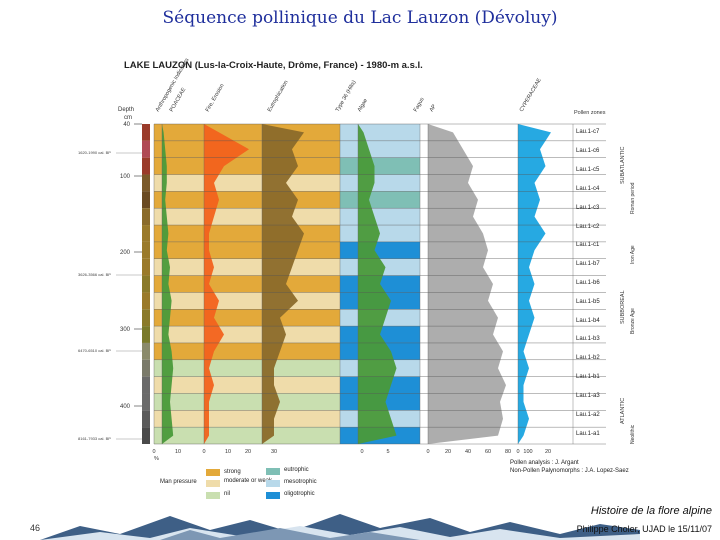 This screenshot has height=540, width=720. I want to click on pollen-zone-label: Lau.1-a2, so click(588, 414).